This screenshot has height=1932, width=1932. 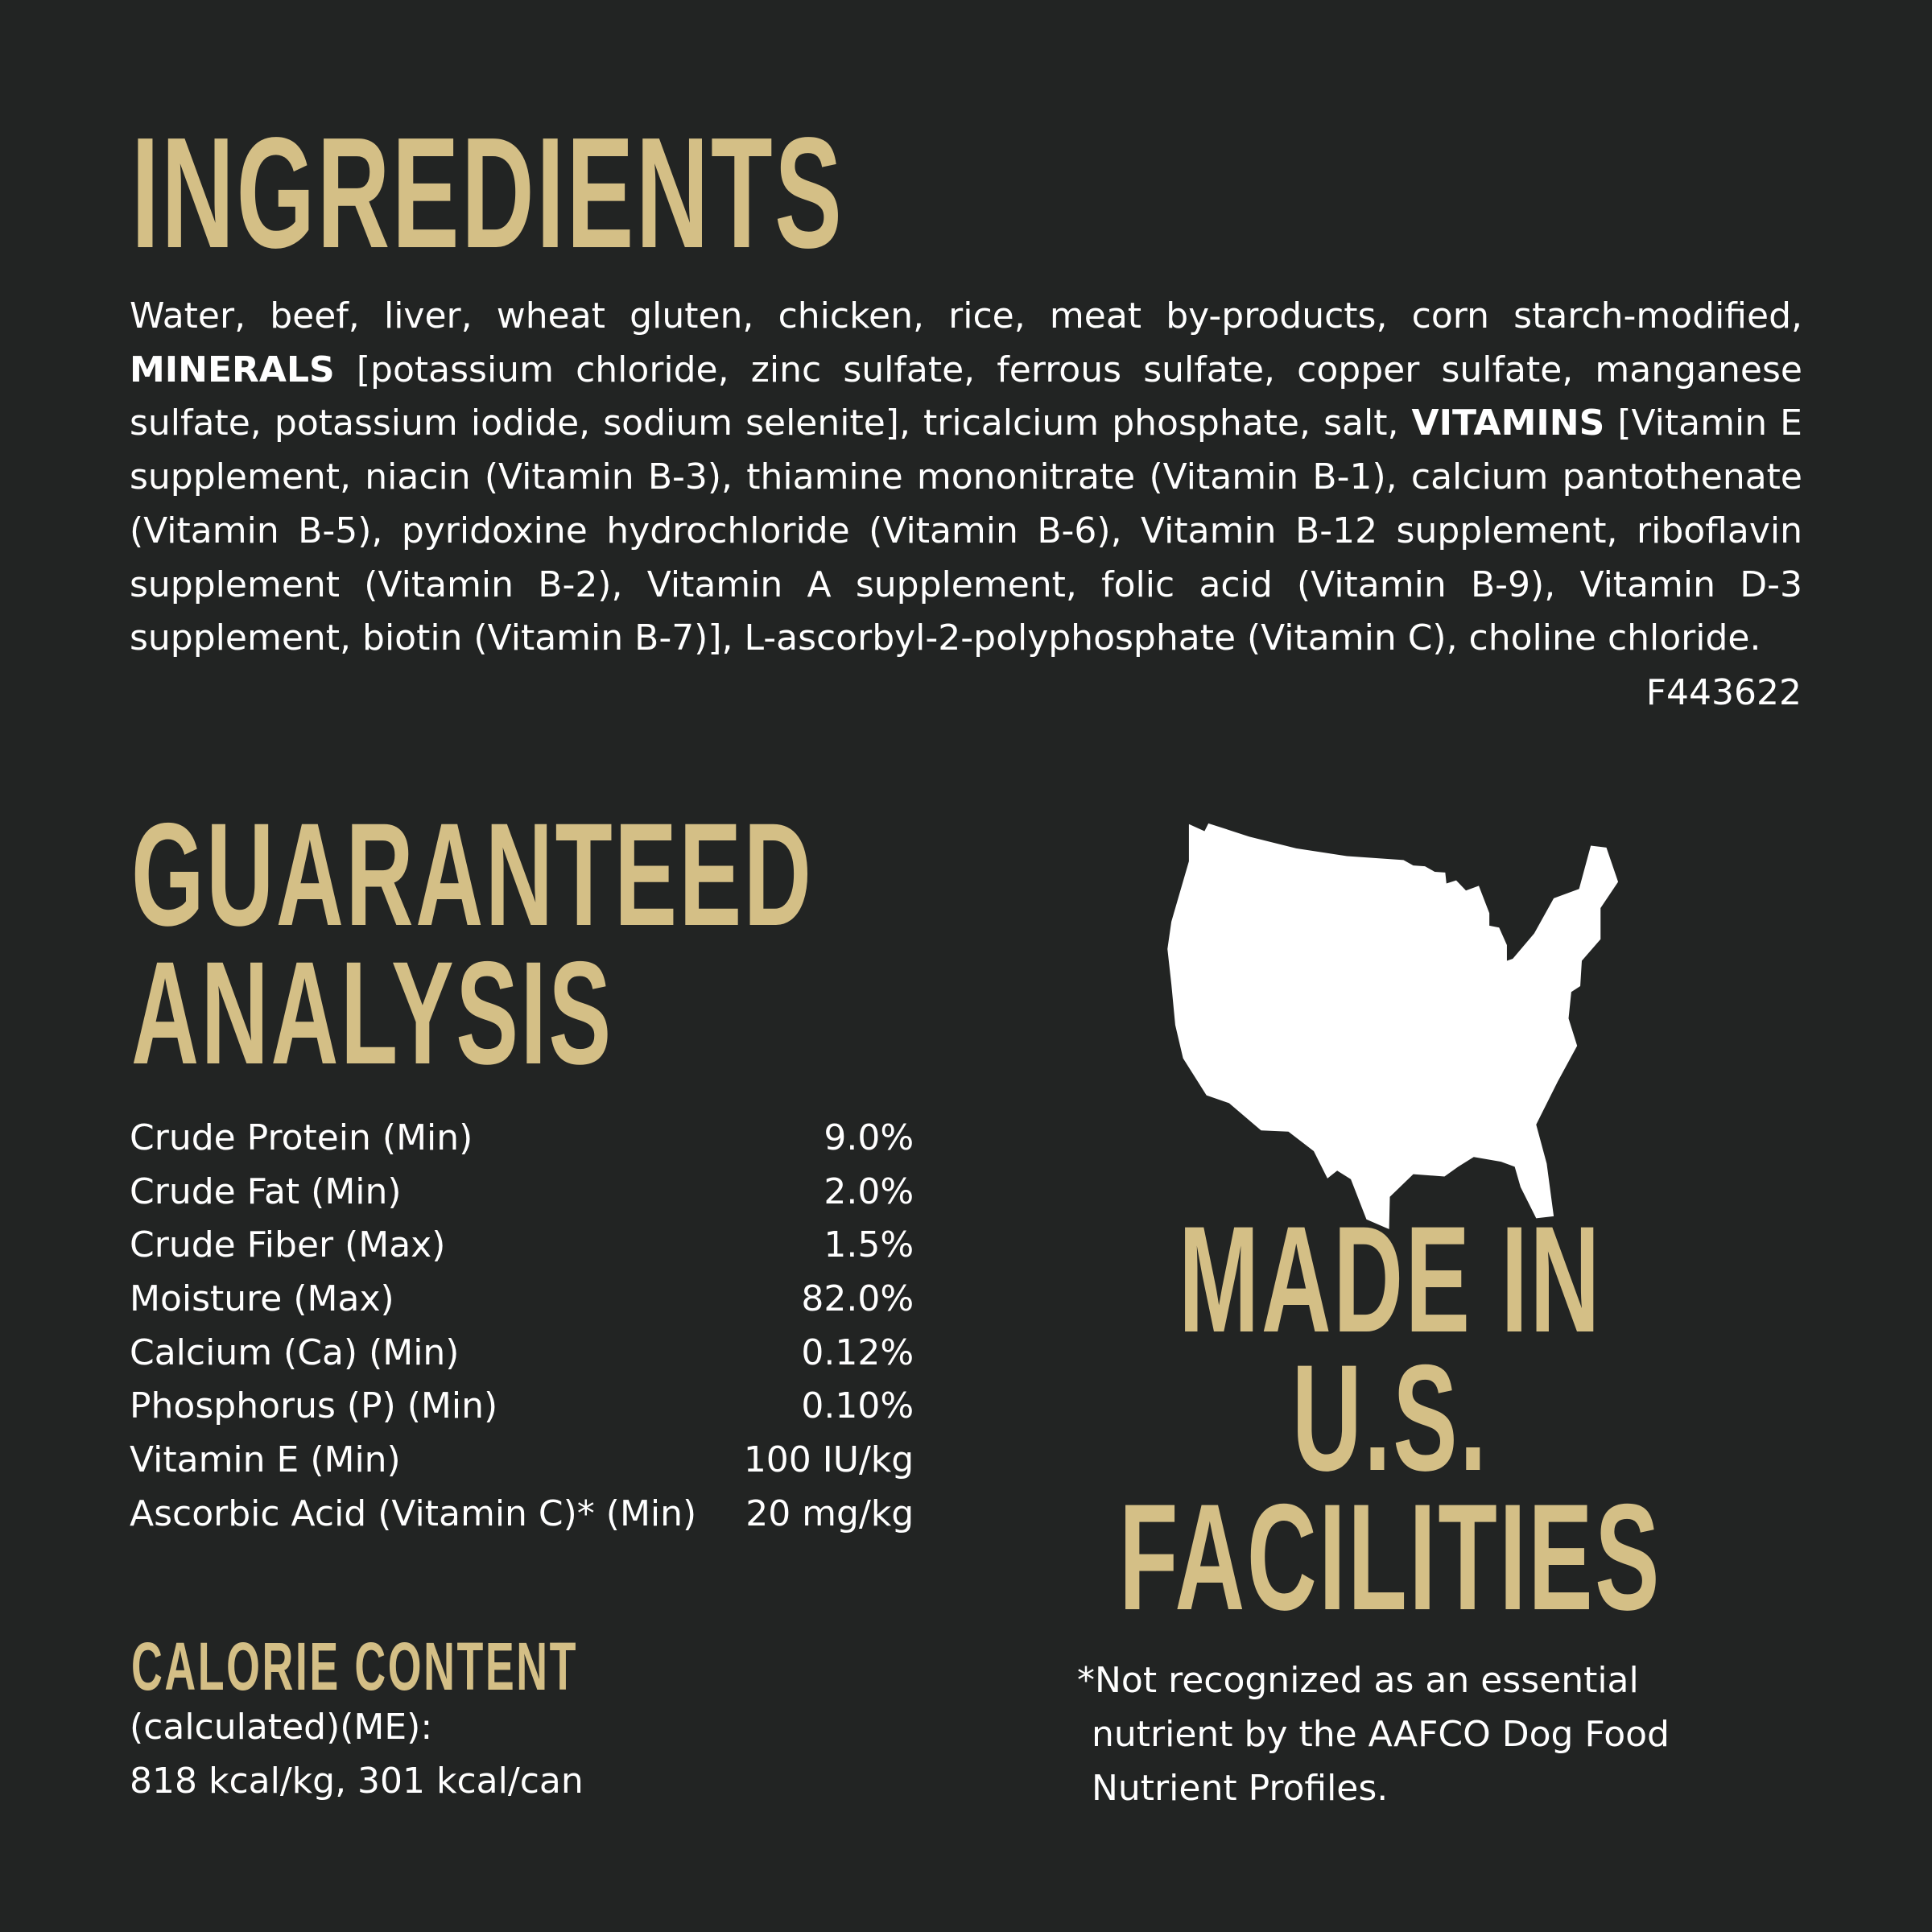 What do you see at coordinates (472, 874) in the screenshot?
I see `analysis-heading-line1: GUARANTEED` at bounding box center [472, 874].